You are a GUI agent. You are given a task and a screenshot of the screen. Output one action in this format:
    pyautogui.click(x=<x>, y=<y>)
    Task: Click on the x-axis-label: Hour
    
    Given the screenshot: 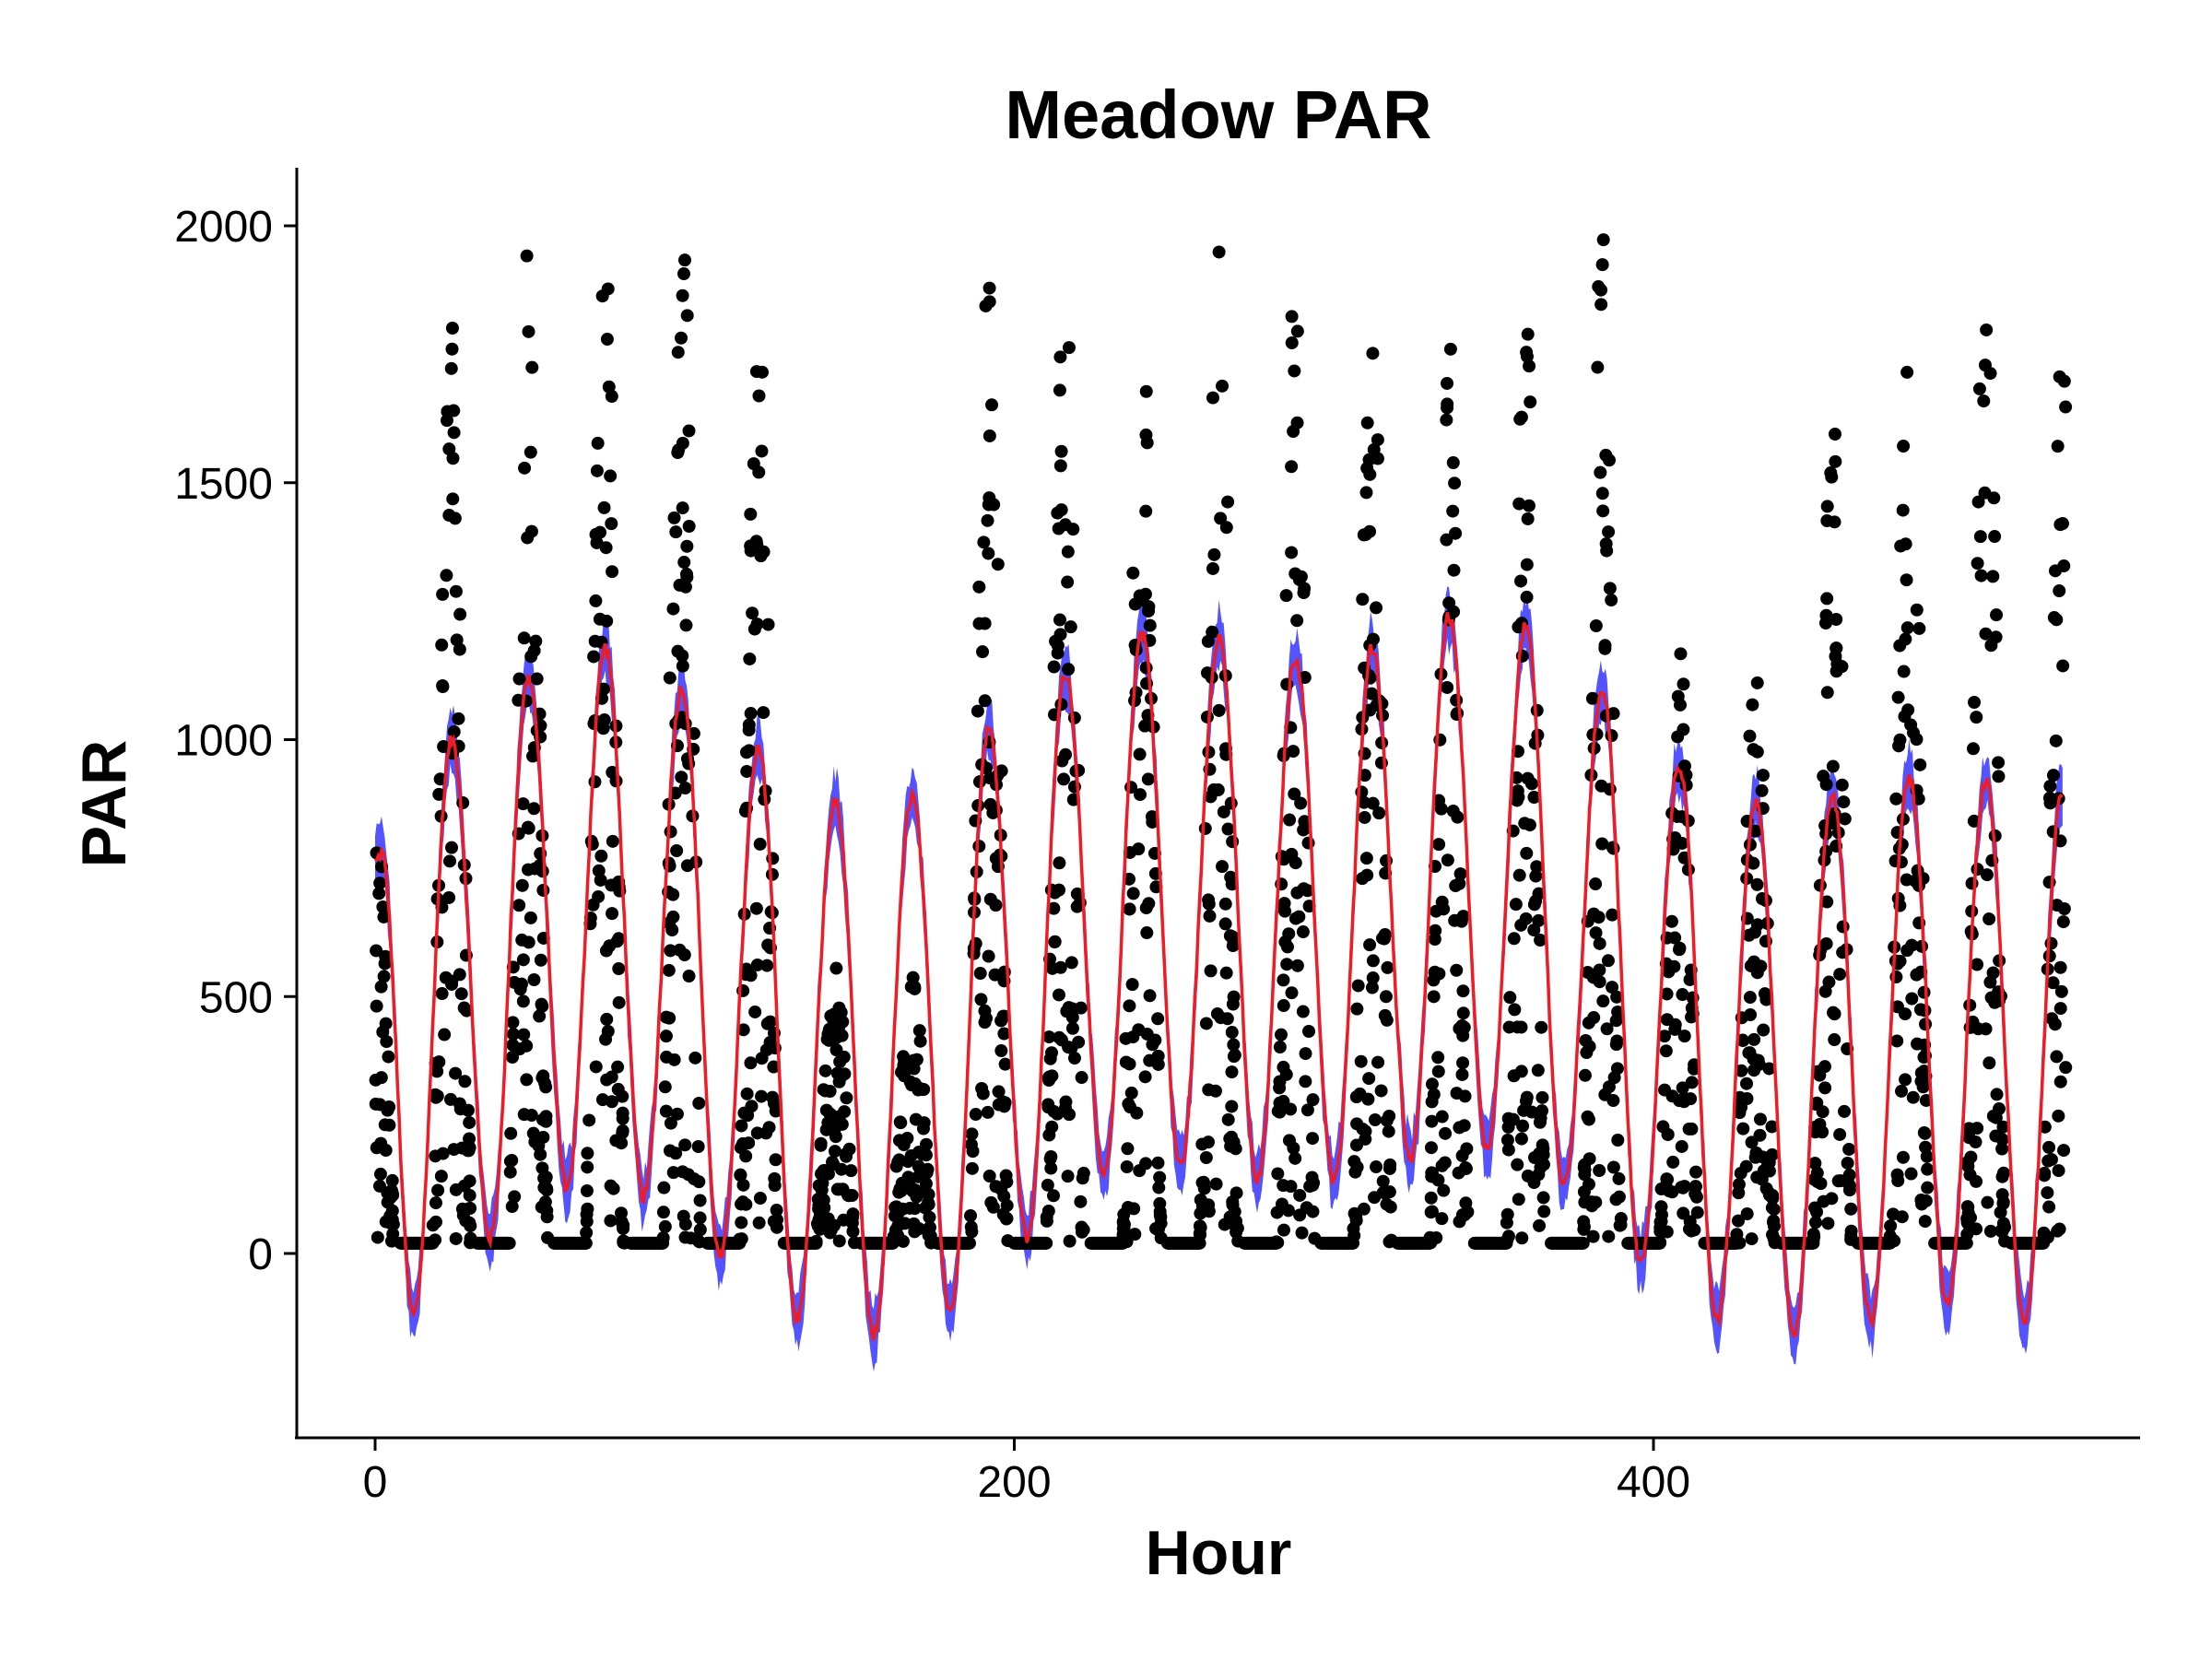 What is the action you would take?
    pyautogui.click(x=1219, y=1553)
    